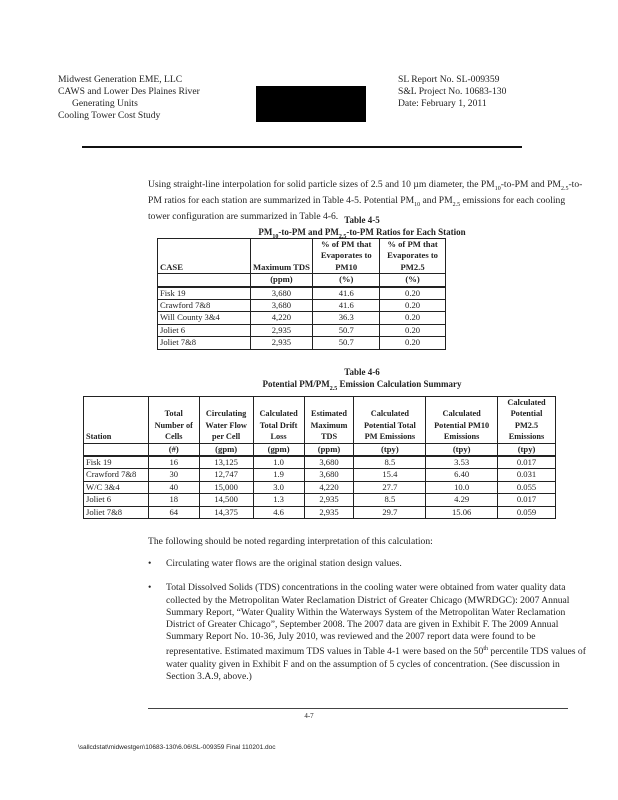 This screenshot has width=618, height=800. I want to click on col-header: Maximum TDS, so click(281, 256).